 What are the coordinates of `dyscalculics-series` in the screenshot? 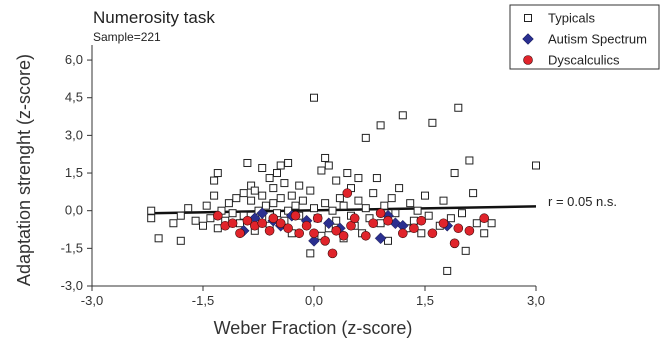 It's located at (351, 223).